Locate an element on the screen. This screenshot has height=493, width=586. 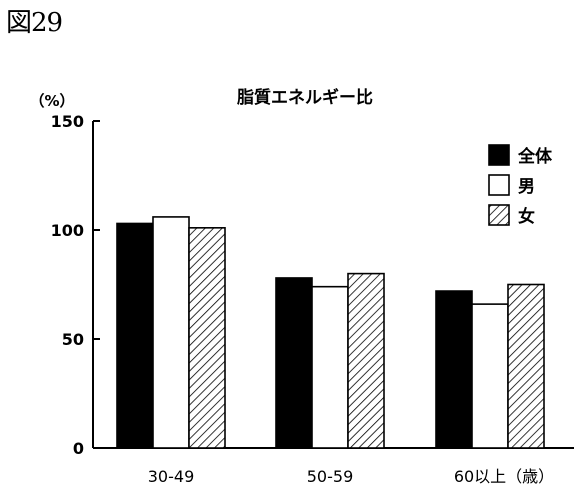
bar-全体-30-49 is located at coordinates (135, 335).